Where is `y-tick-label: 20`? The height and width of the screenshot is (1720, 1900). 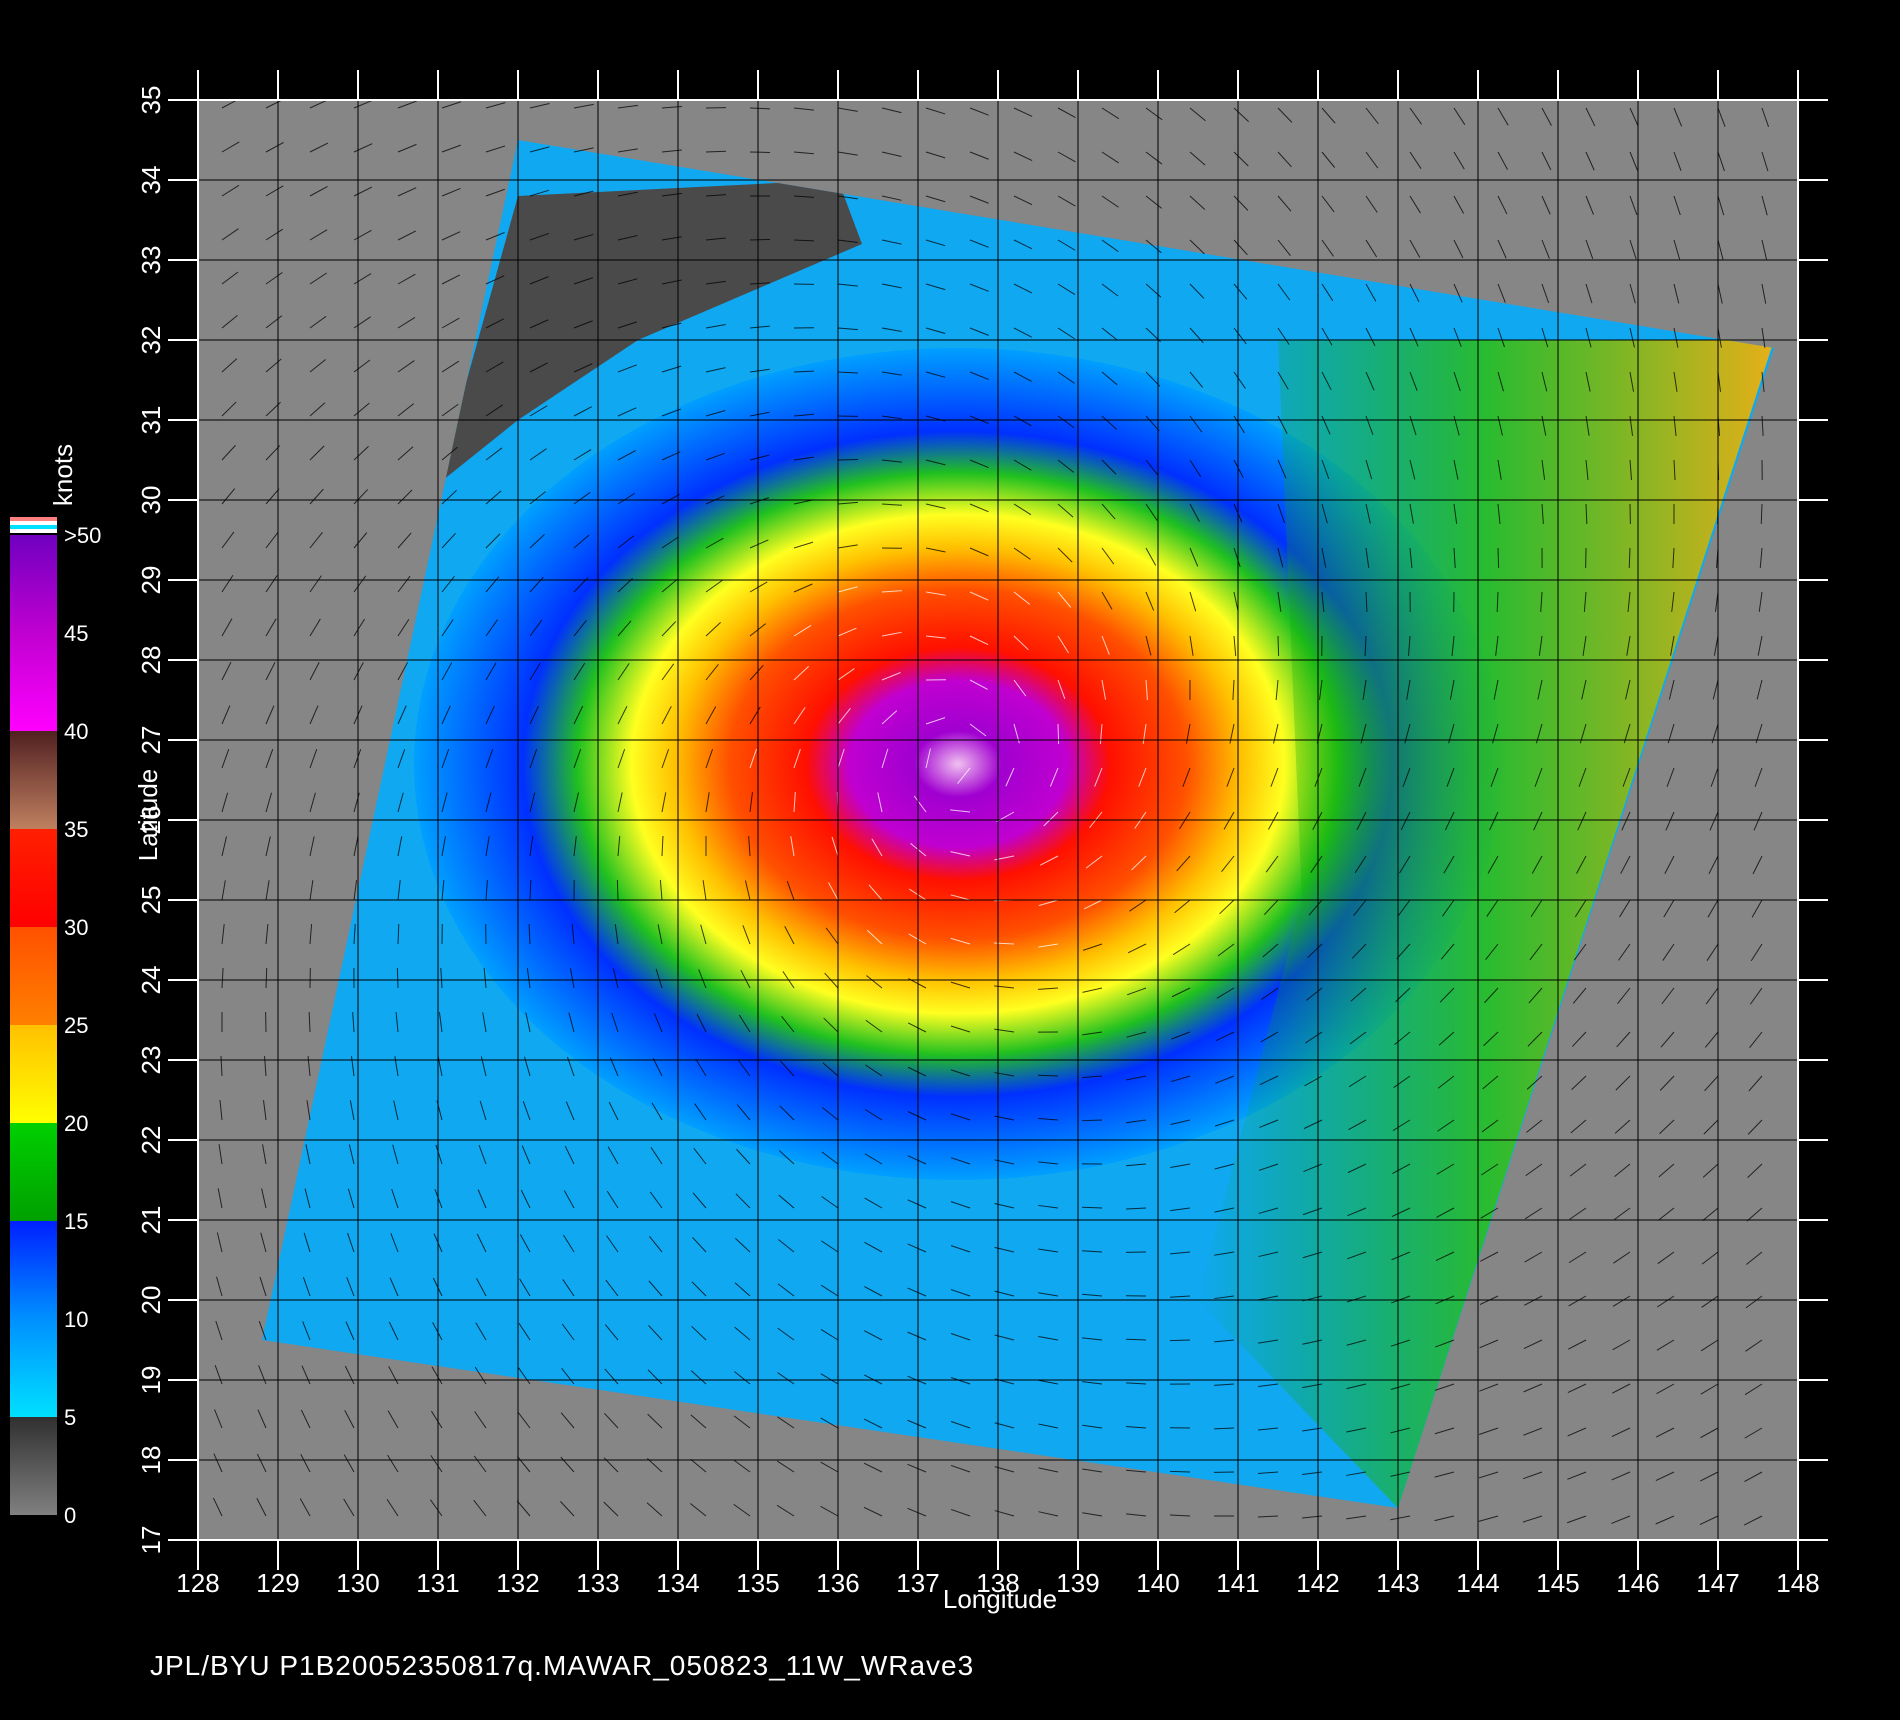
y-tick-label: 20 is located at coordinates (151, 1300).